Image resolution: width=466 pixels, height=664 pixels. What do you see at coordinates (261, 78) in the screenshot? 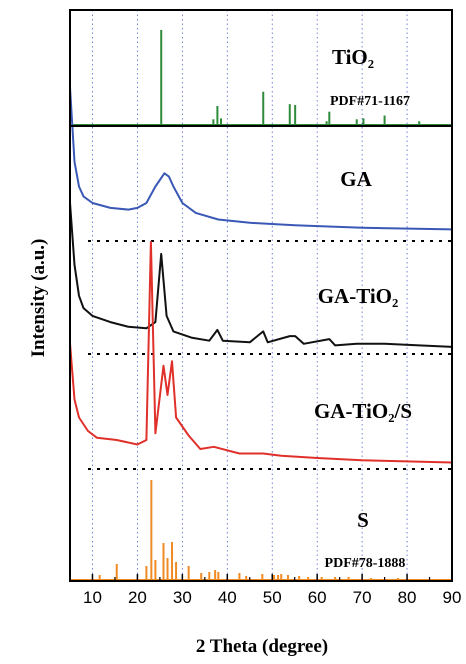
I see `series-tio2` at bounding box center [261, 78].